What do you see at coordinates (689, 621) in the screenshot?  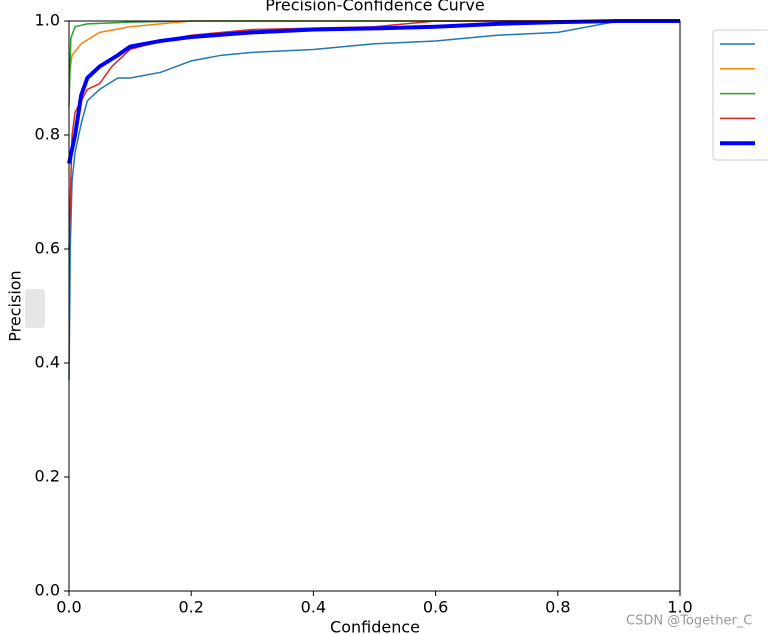 I see `watermark: CSDN @Together_C` at bounding box center [689, 621].